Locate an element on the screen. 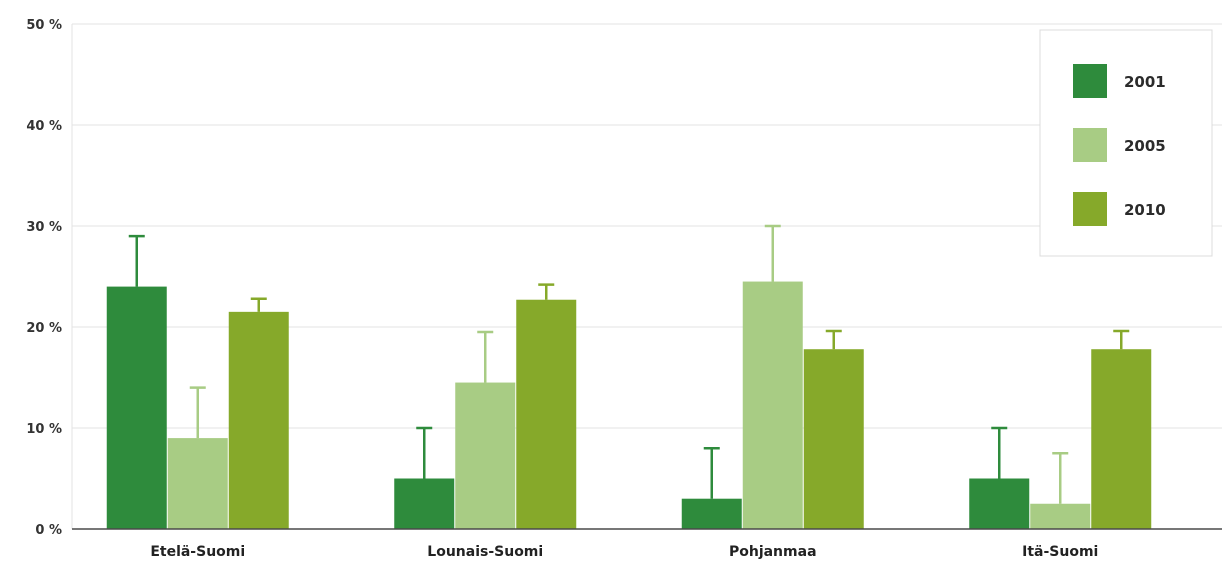  x-tick-label: Etelä-Suomi is located at coordinates (197, 552).